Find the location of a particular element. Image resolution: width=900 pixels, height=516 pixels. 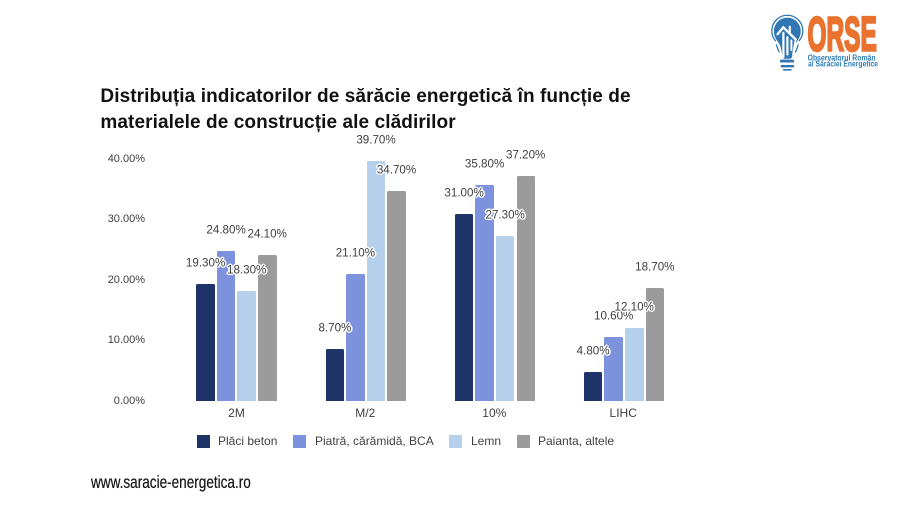

svg-text: al Sărăciei Energetice is located at coordinates (843, 64).